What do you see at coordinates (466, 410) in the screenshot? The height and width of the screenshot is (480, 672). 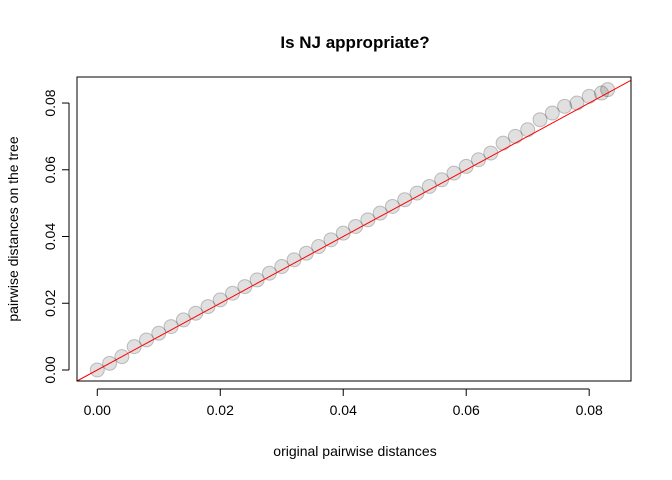 I see `x-tick-label: 0.06` at bounding box center [466, 410].